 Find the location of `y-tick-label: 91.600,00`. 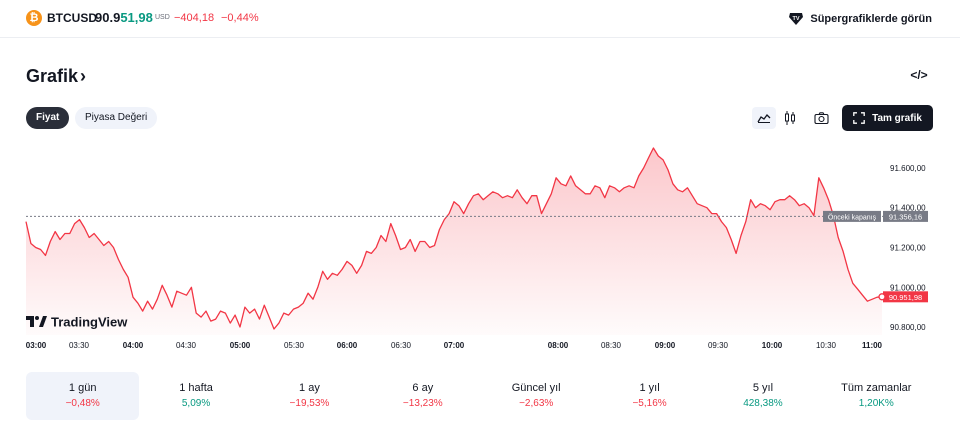

y-tick-label: 91.600,00 is located at coordinates (908, 168).